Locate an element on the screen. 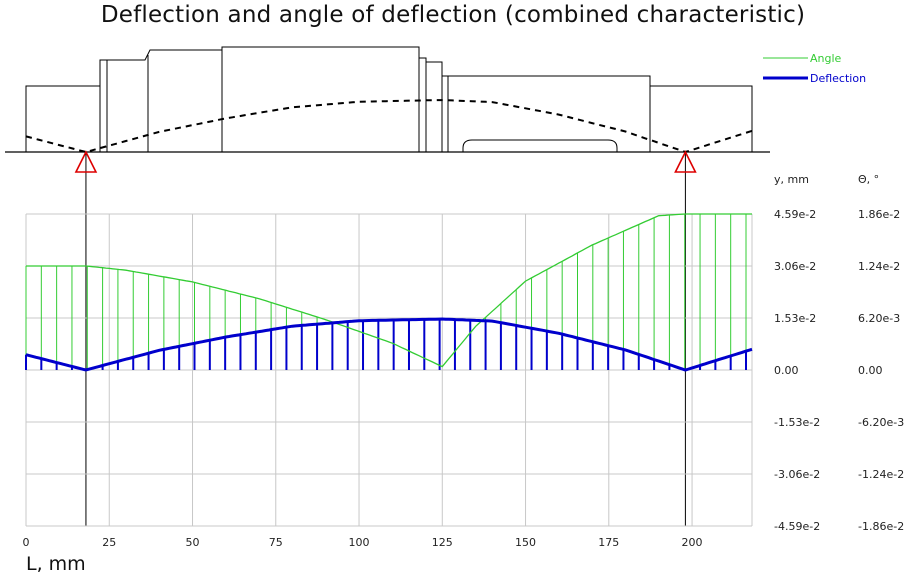  x-tick-label: 75 is located at coordinates (276, 542).